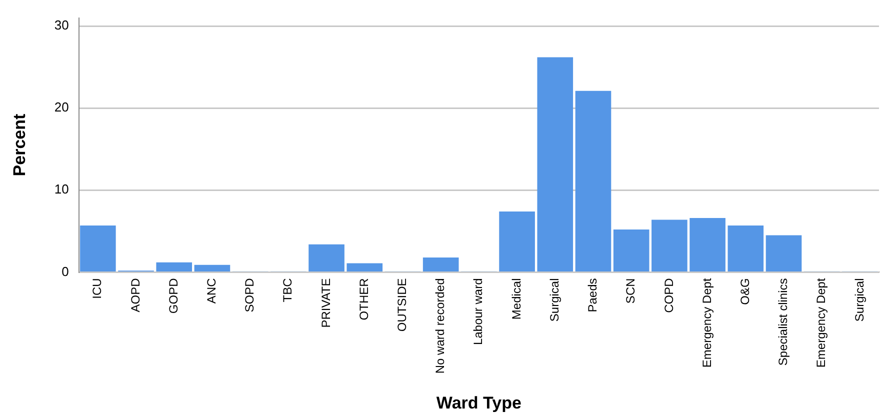  What do you see at coordinates (402, 305) in the screenshot?
I see `x-tick-label: OUTSIDE` at bounding box center [402, 305].